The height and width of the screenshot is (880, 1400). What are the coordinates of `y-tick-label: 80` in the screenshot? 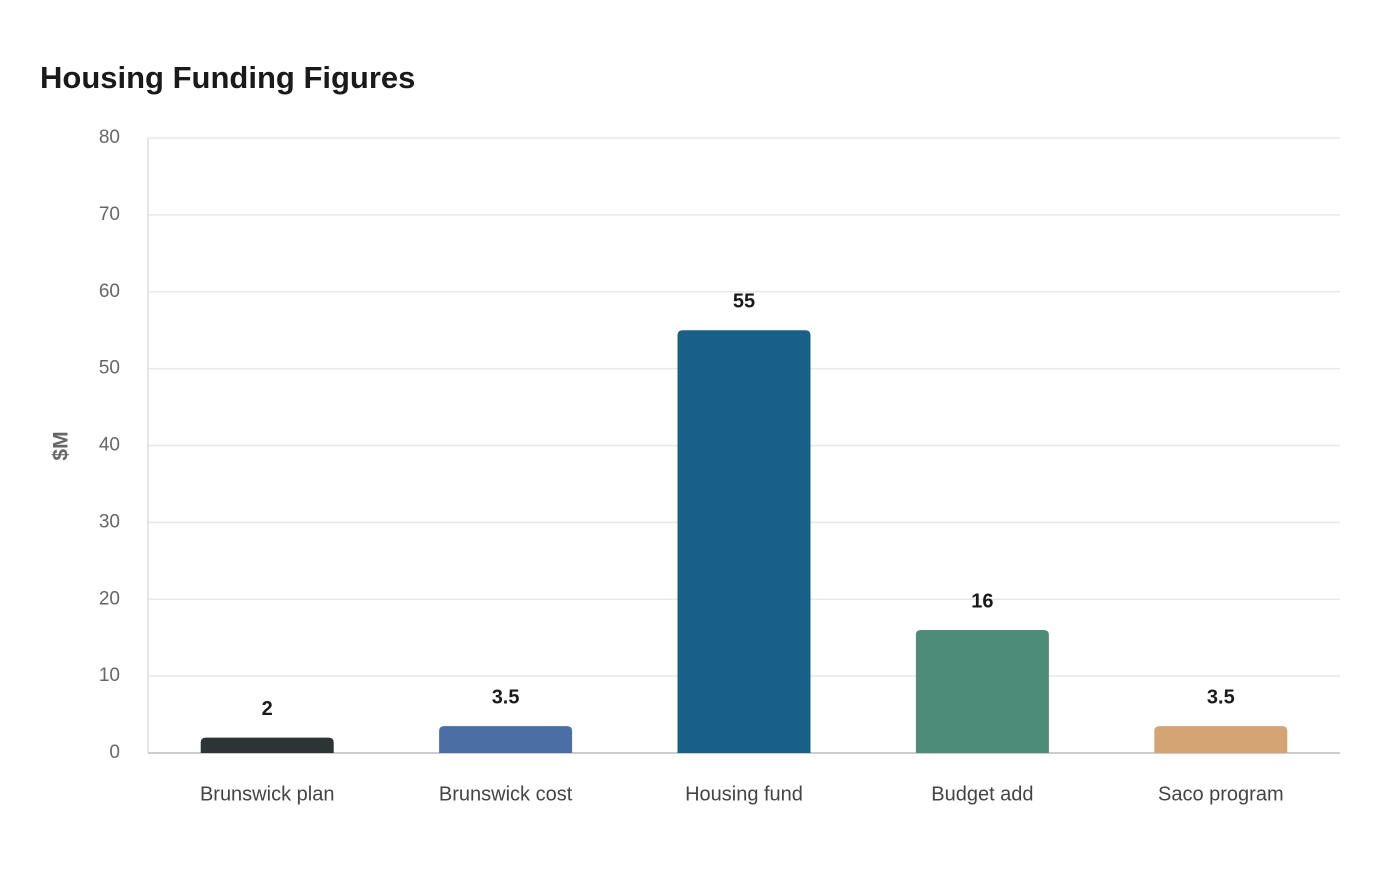 It's located at (109, 137).